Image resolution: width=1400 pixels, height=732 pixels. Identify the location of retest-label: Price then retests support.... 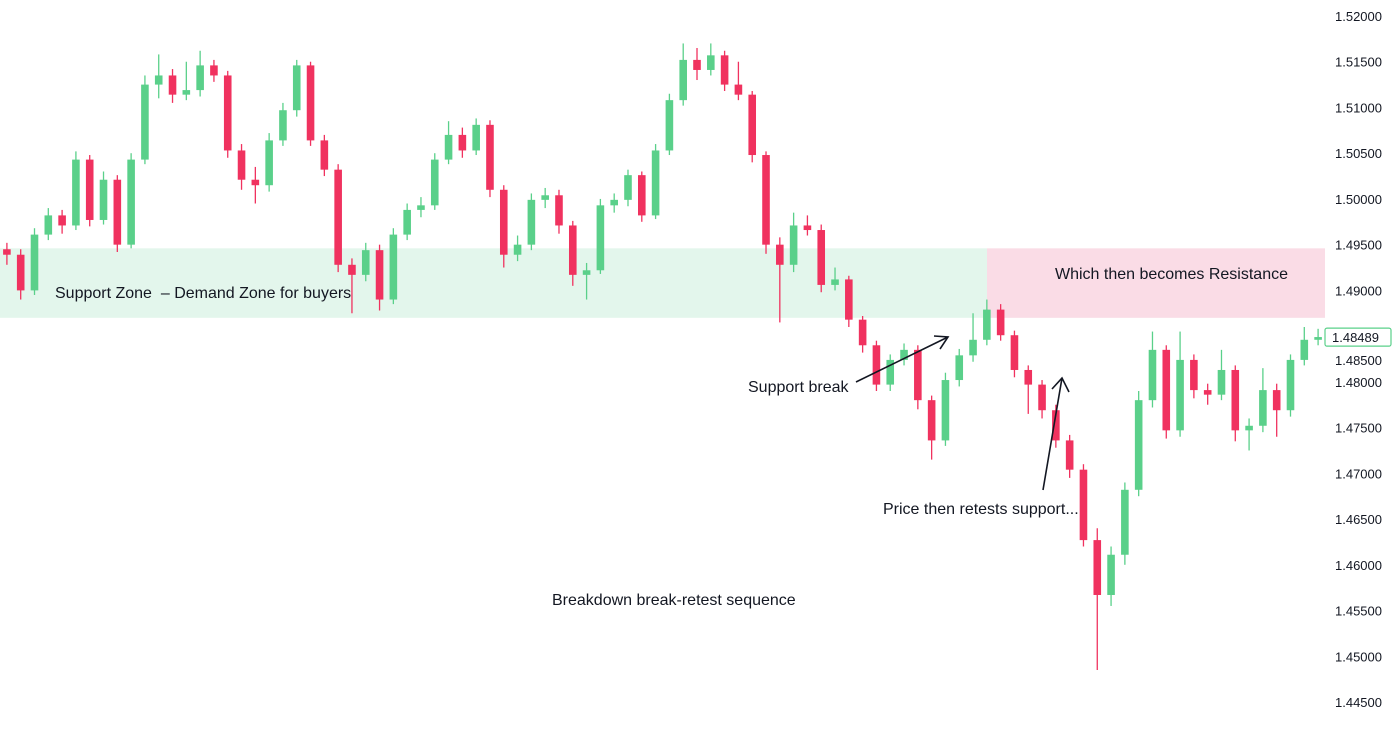
(981, 509).